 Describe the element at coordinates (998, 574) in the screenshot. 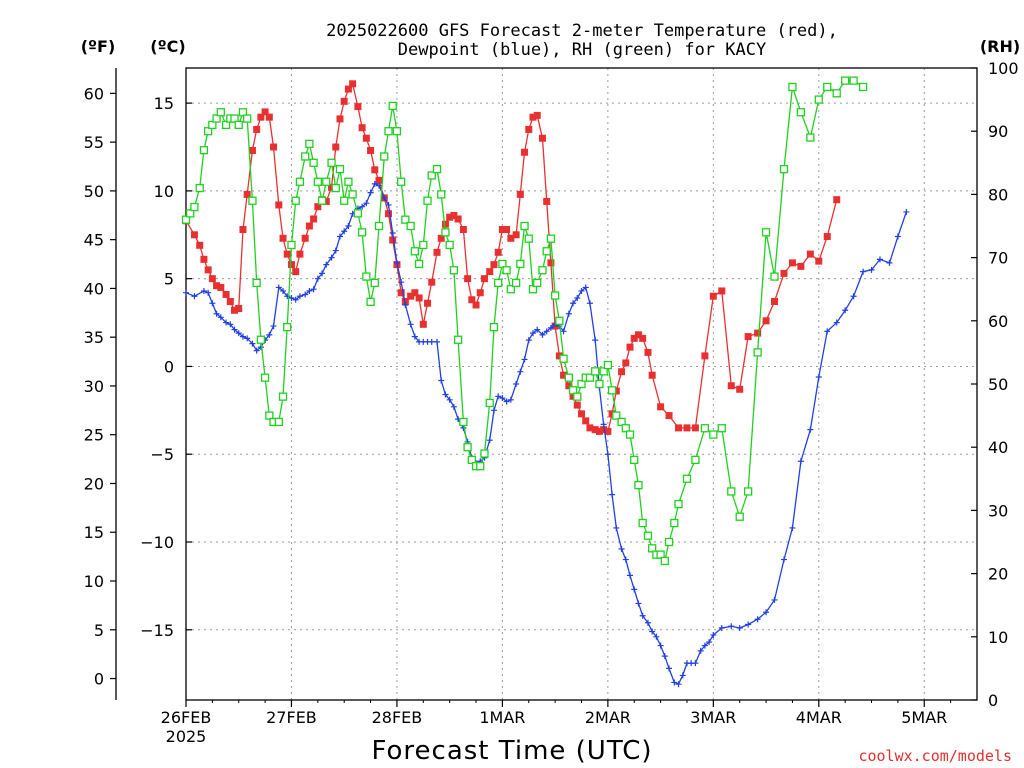

I see `rh-tick-label: 20` at that location.